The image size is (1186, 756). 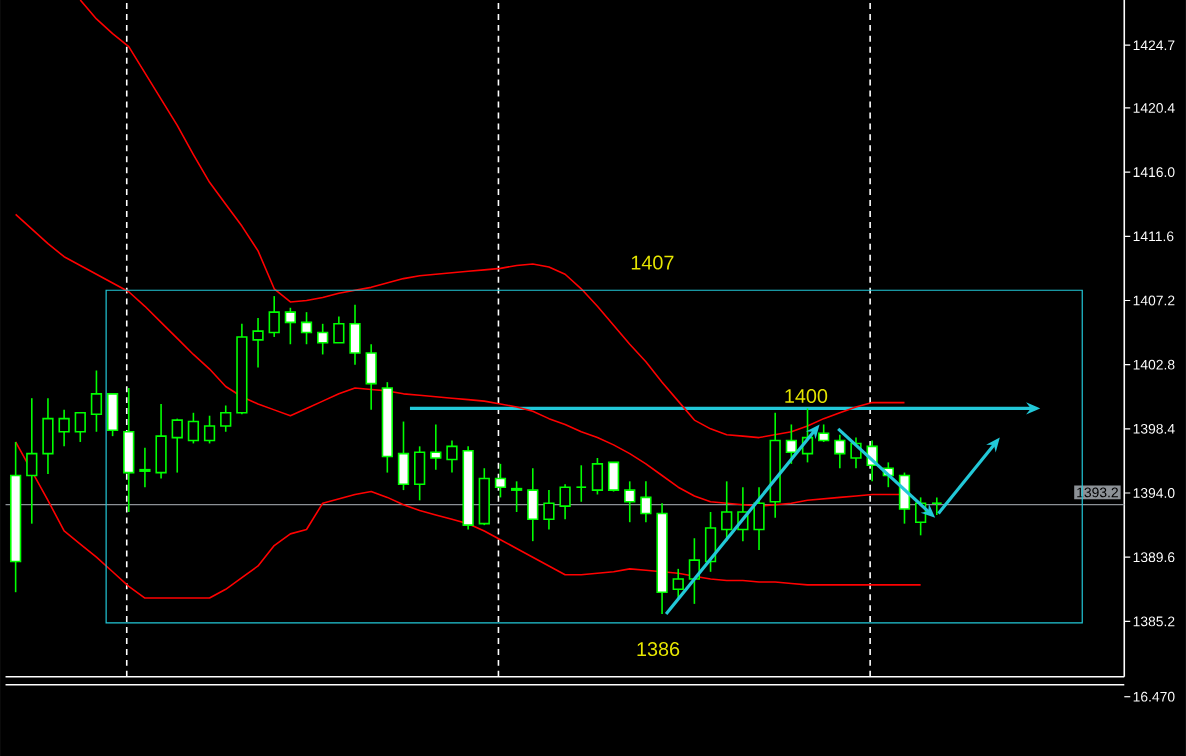 I want to click on annotation: 1386, so click(x=658, y=648).